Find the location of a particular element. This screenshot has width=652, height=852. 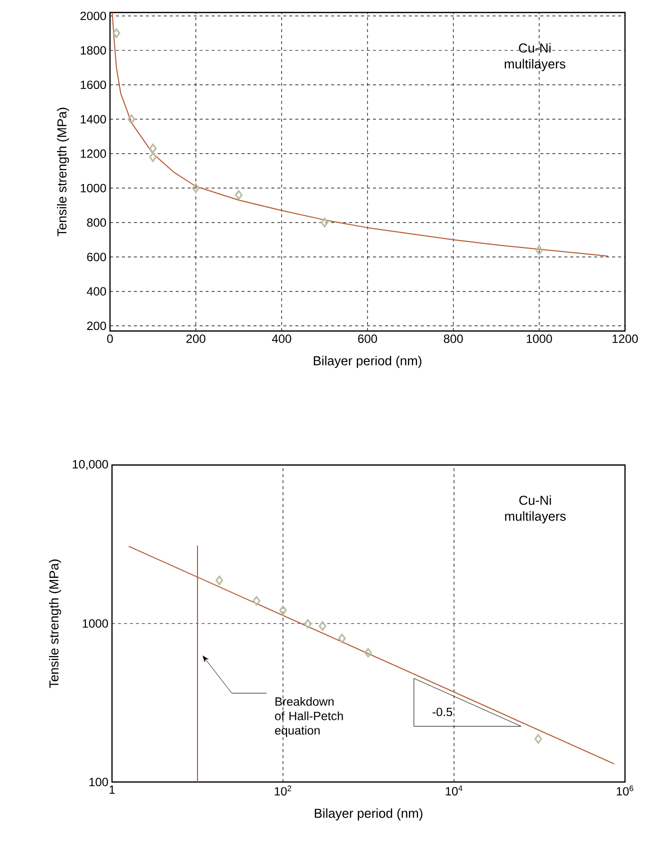

y-tick-label: 1800 is located at coordinates (93, 50).